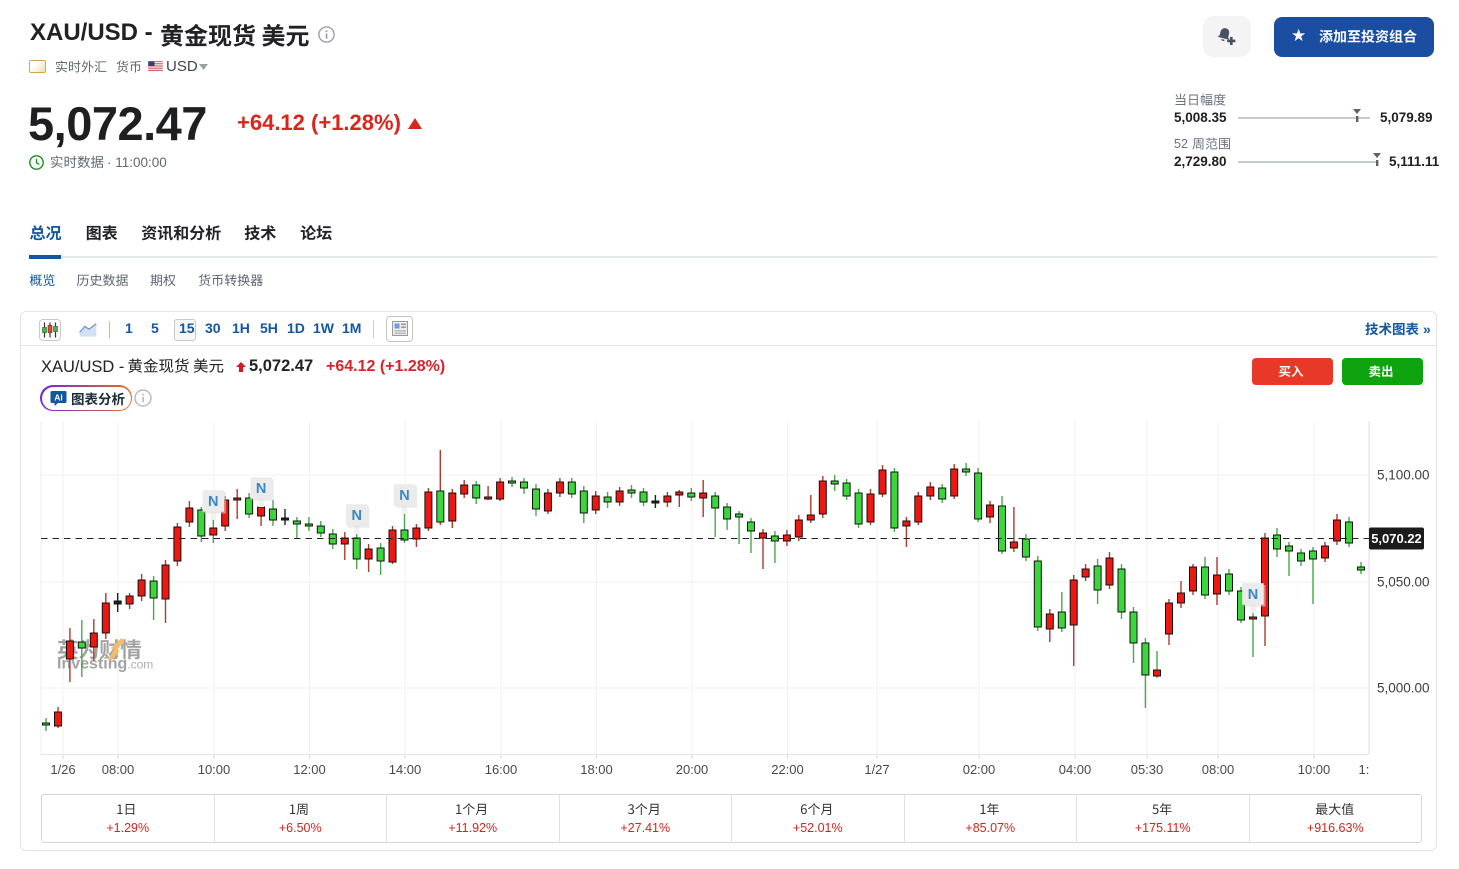 This screenshot has width=1459, height=869. Describe the element at coordinates (979, 769) in the screenshot. I see `svg-text: 02:00` at that location.